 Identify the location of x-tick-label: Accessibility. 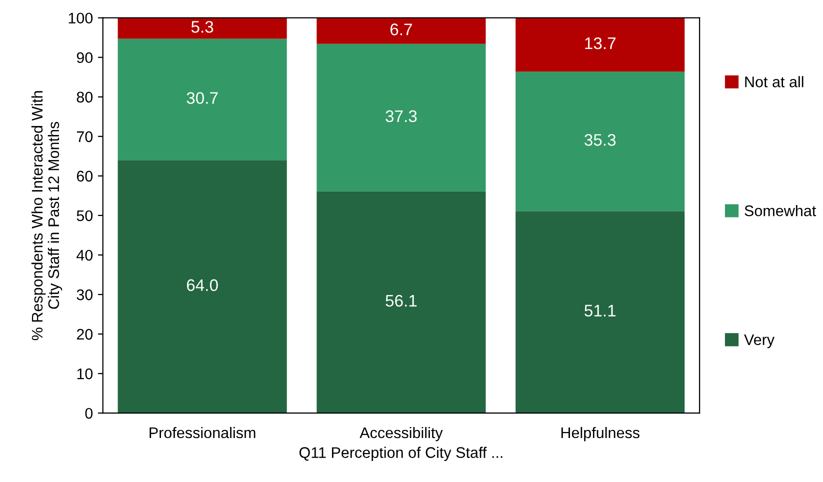
(401, 434).